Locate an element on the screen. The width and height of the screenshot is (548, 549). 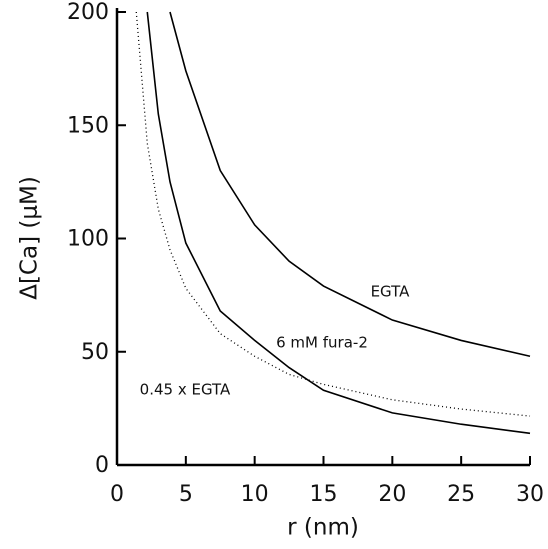
x-tick-label: 10 is located at coordinates (255, 494).